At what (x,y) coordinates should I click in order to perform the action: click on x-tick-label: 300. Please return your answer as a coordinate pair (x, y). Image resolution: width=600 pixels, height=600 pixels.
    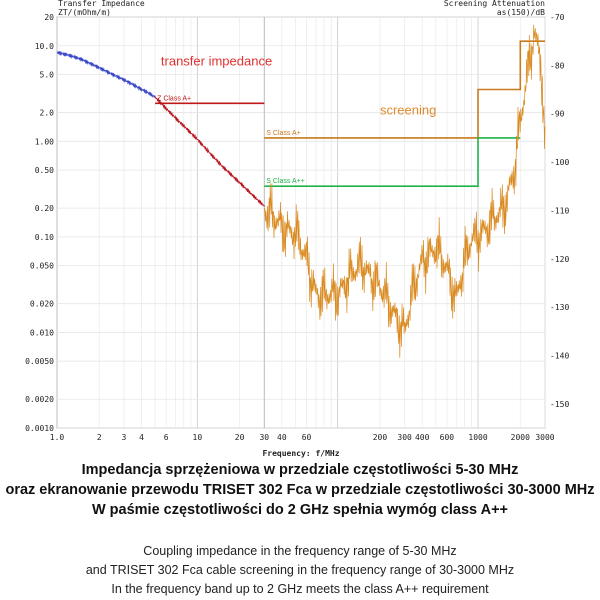
    Looking at the image, I should click on (404, 437).